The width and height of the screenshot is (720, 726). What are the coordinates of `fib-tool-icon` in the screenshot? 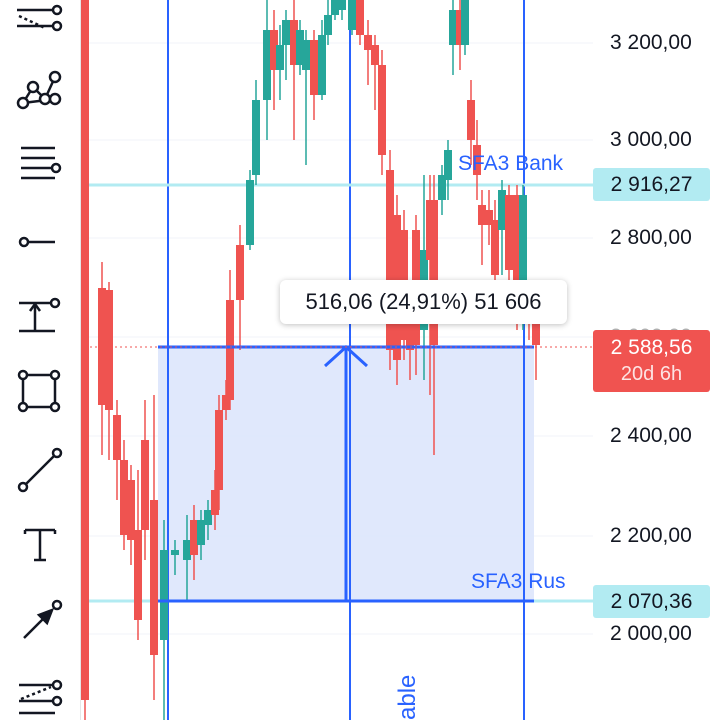 It's located at (40, 24).